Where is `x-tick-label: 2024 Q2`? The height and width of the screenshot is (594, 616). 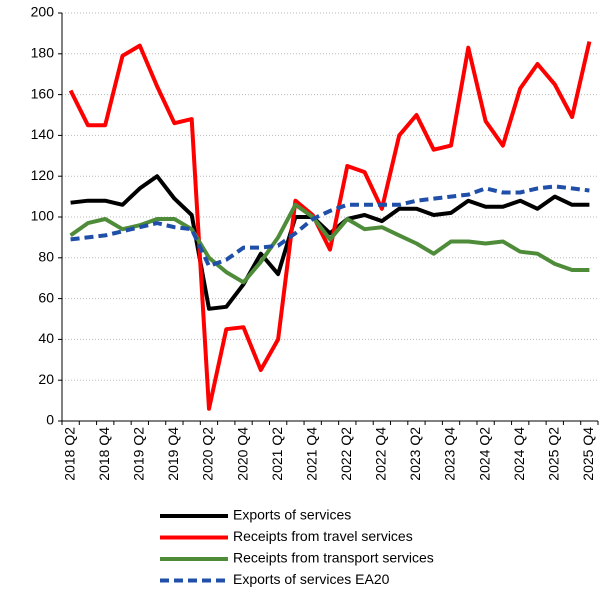
x-tick-label: 2024 Q2 is located at coordinates (484, 454).